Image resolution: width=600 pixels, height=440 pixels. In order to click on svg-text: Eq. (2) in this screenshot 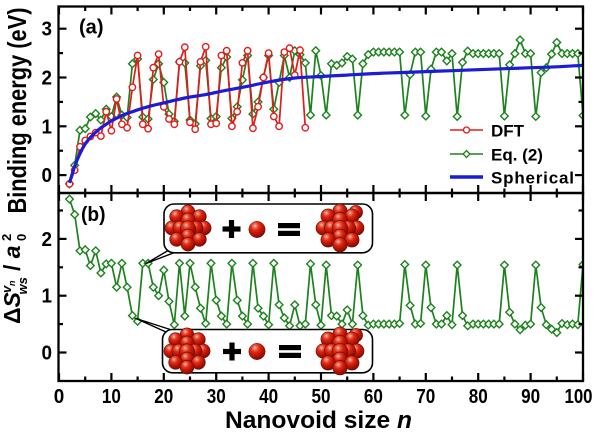, I will do `click(517, 155)`.